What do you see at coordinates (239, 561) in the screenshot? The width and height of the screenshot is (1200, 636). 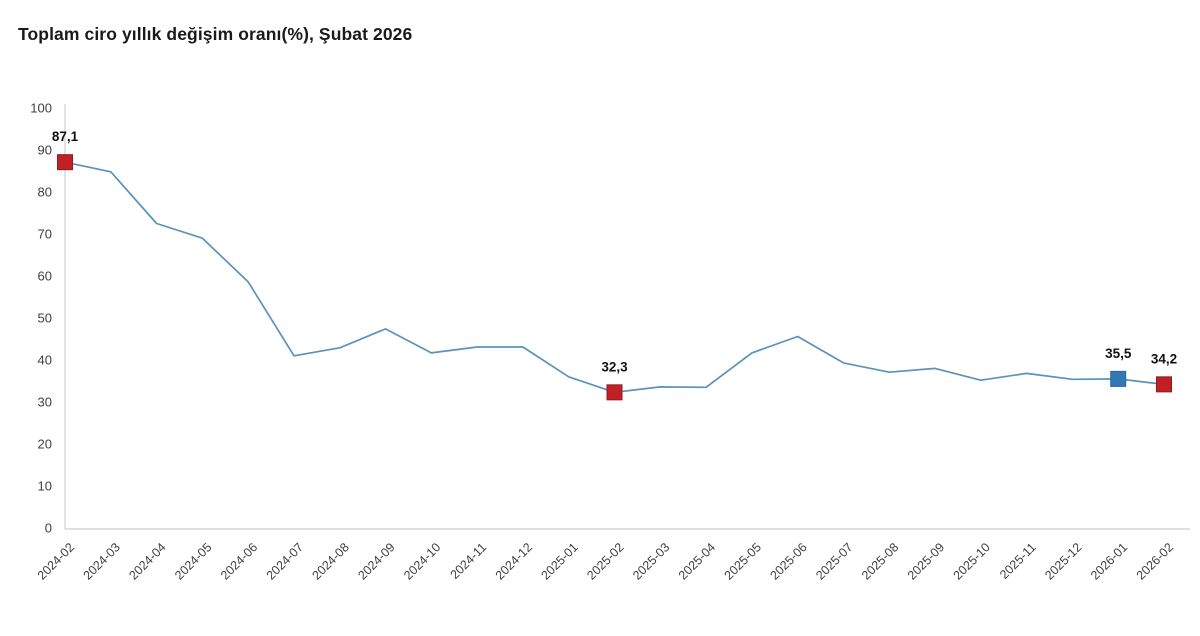 I see `x-tick-label: 2024-06` at bounding box center [239, 561].